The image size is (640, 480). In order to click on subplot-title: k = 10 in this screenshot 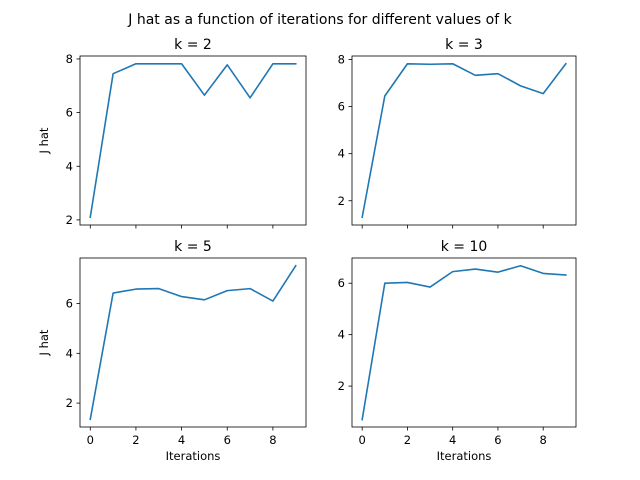, I will do `click(464, 247)`.